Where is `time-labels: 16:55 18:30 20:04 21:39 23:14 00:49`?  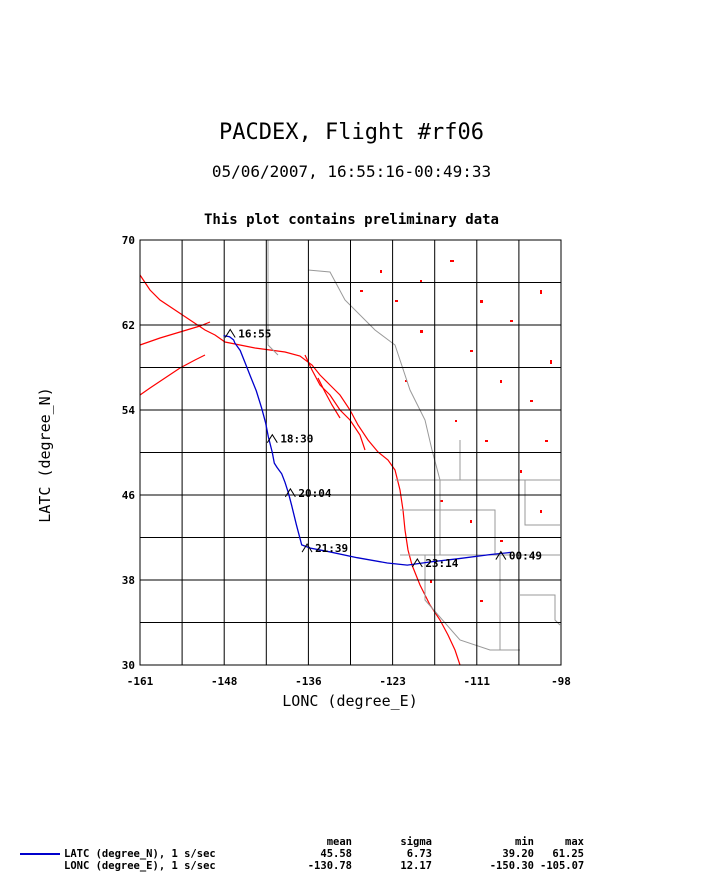
time-labels: 16:55 18:30 20:04 21:39 23:14 00:49 is located at coordinates (383, 449).